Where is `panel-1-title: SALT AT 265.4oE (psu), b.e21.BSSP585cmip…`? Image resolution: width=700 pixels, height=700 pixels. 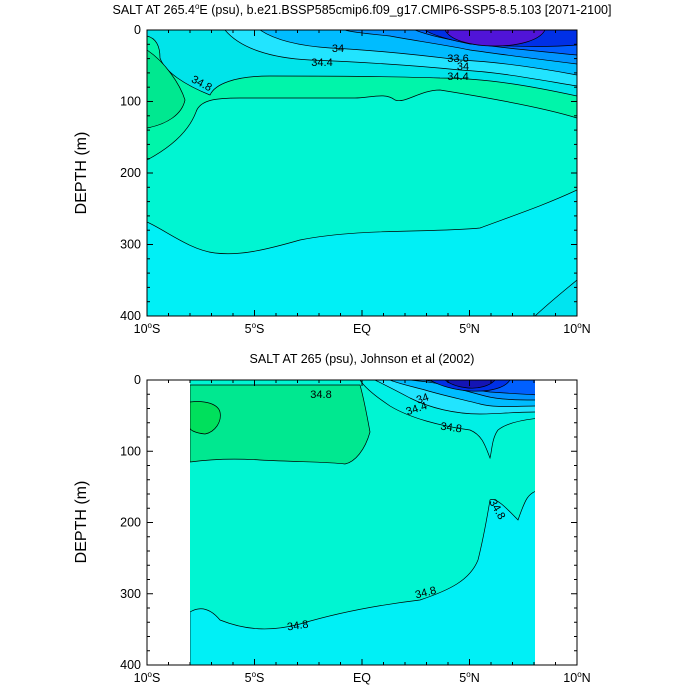
panel-1-title: SALT AT 265.4oE (psu), b.e21.BSSP585cmip… is located at coordinates (362, 9).